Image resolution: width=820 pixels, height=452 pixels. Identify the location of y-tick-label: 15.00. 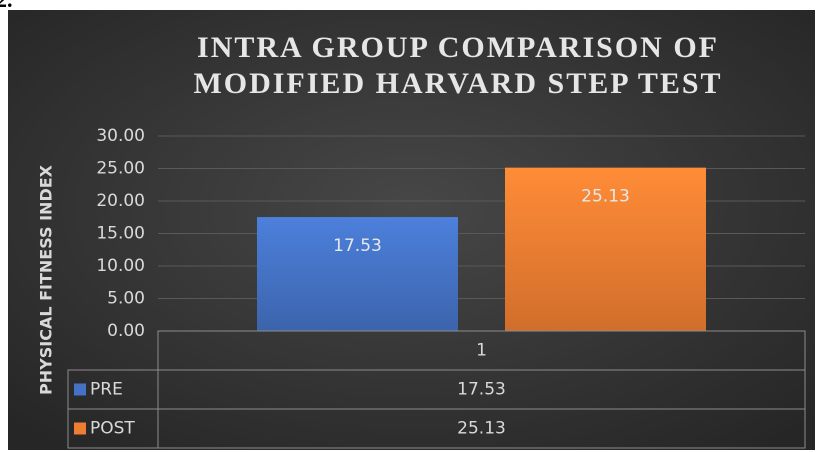
(120, 234).